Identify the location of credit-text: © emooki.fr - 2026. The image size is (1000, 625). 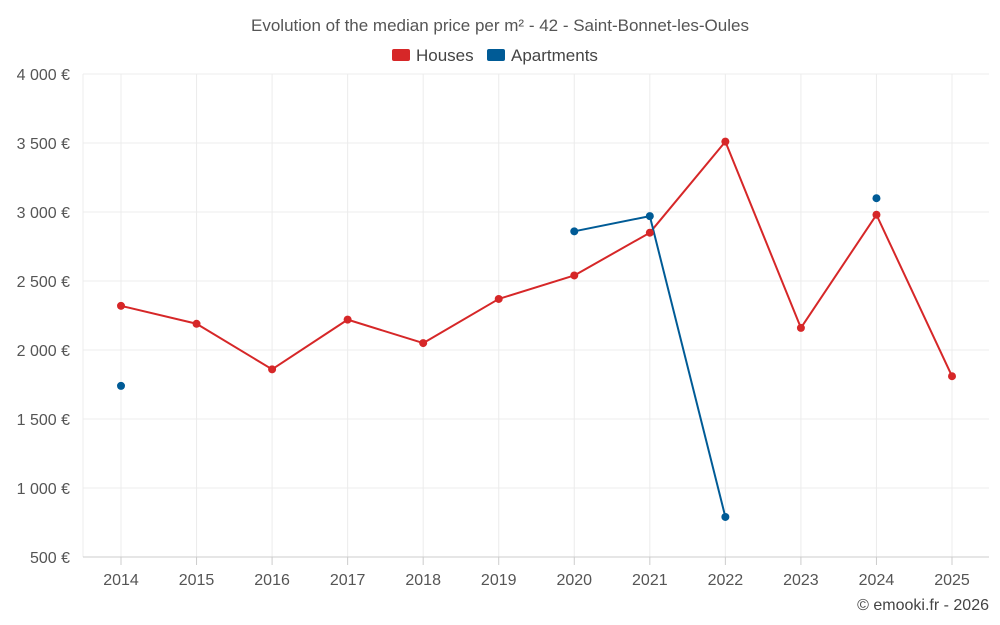
(923, 605).